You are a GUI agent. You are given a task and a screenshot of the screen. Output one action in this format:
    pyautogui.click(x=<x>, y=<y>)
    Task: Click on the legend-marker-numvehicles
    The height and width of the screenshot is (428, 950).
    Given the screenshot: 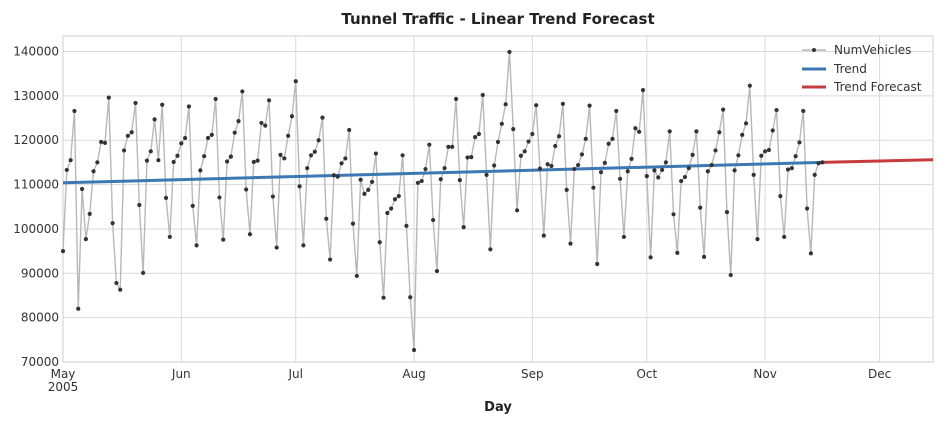 What is the action you would take?
    pyautogui.click(x=814, y=50)
    